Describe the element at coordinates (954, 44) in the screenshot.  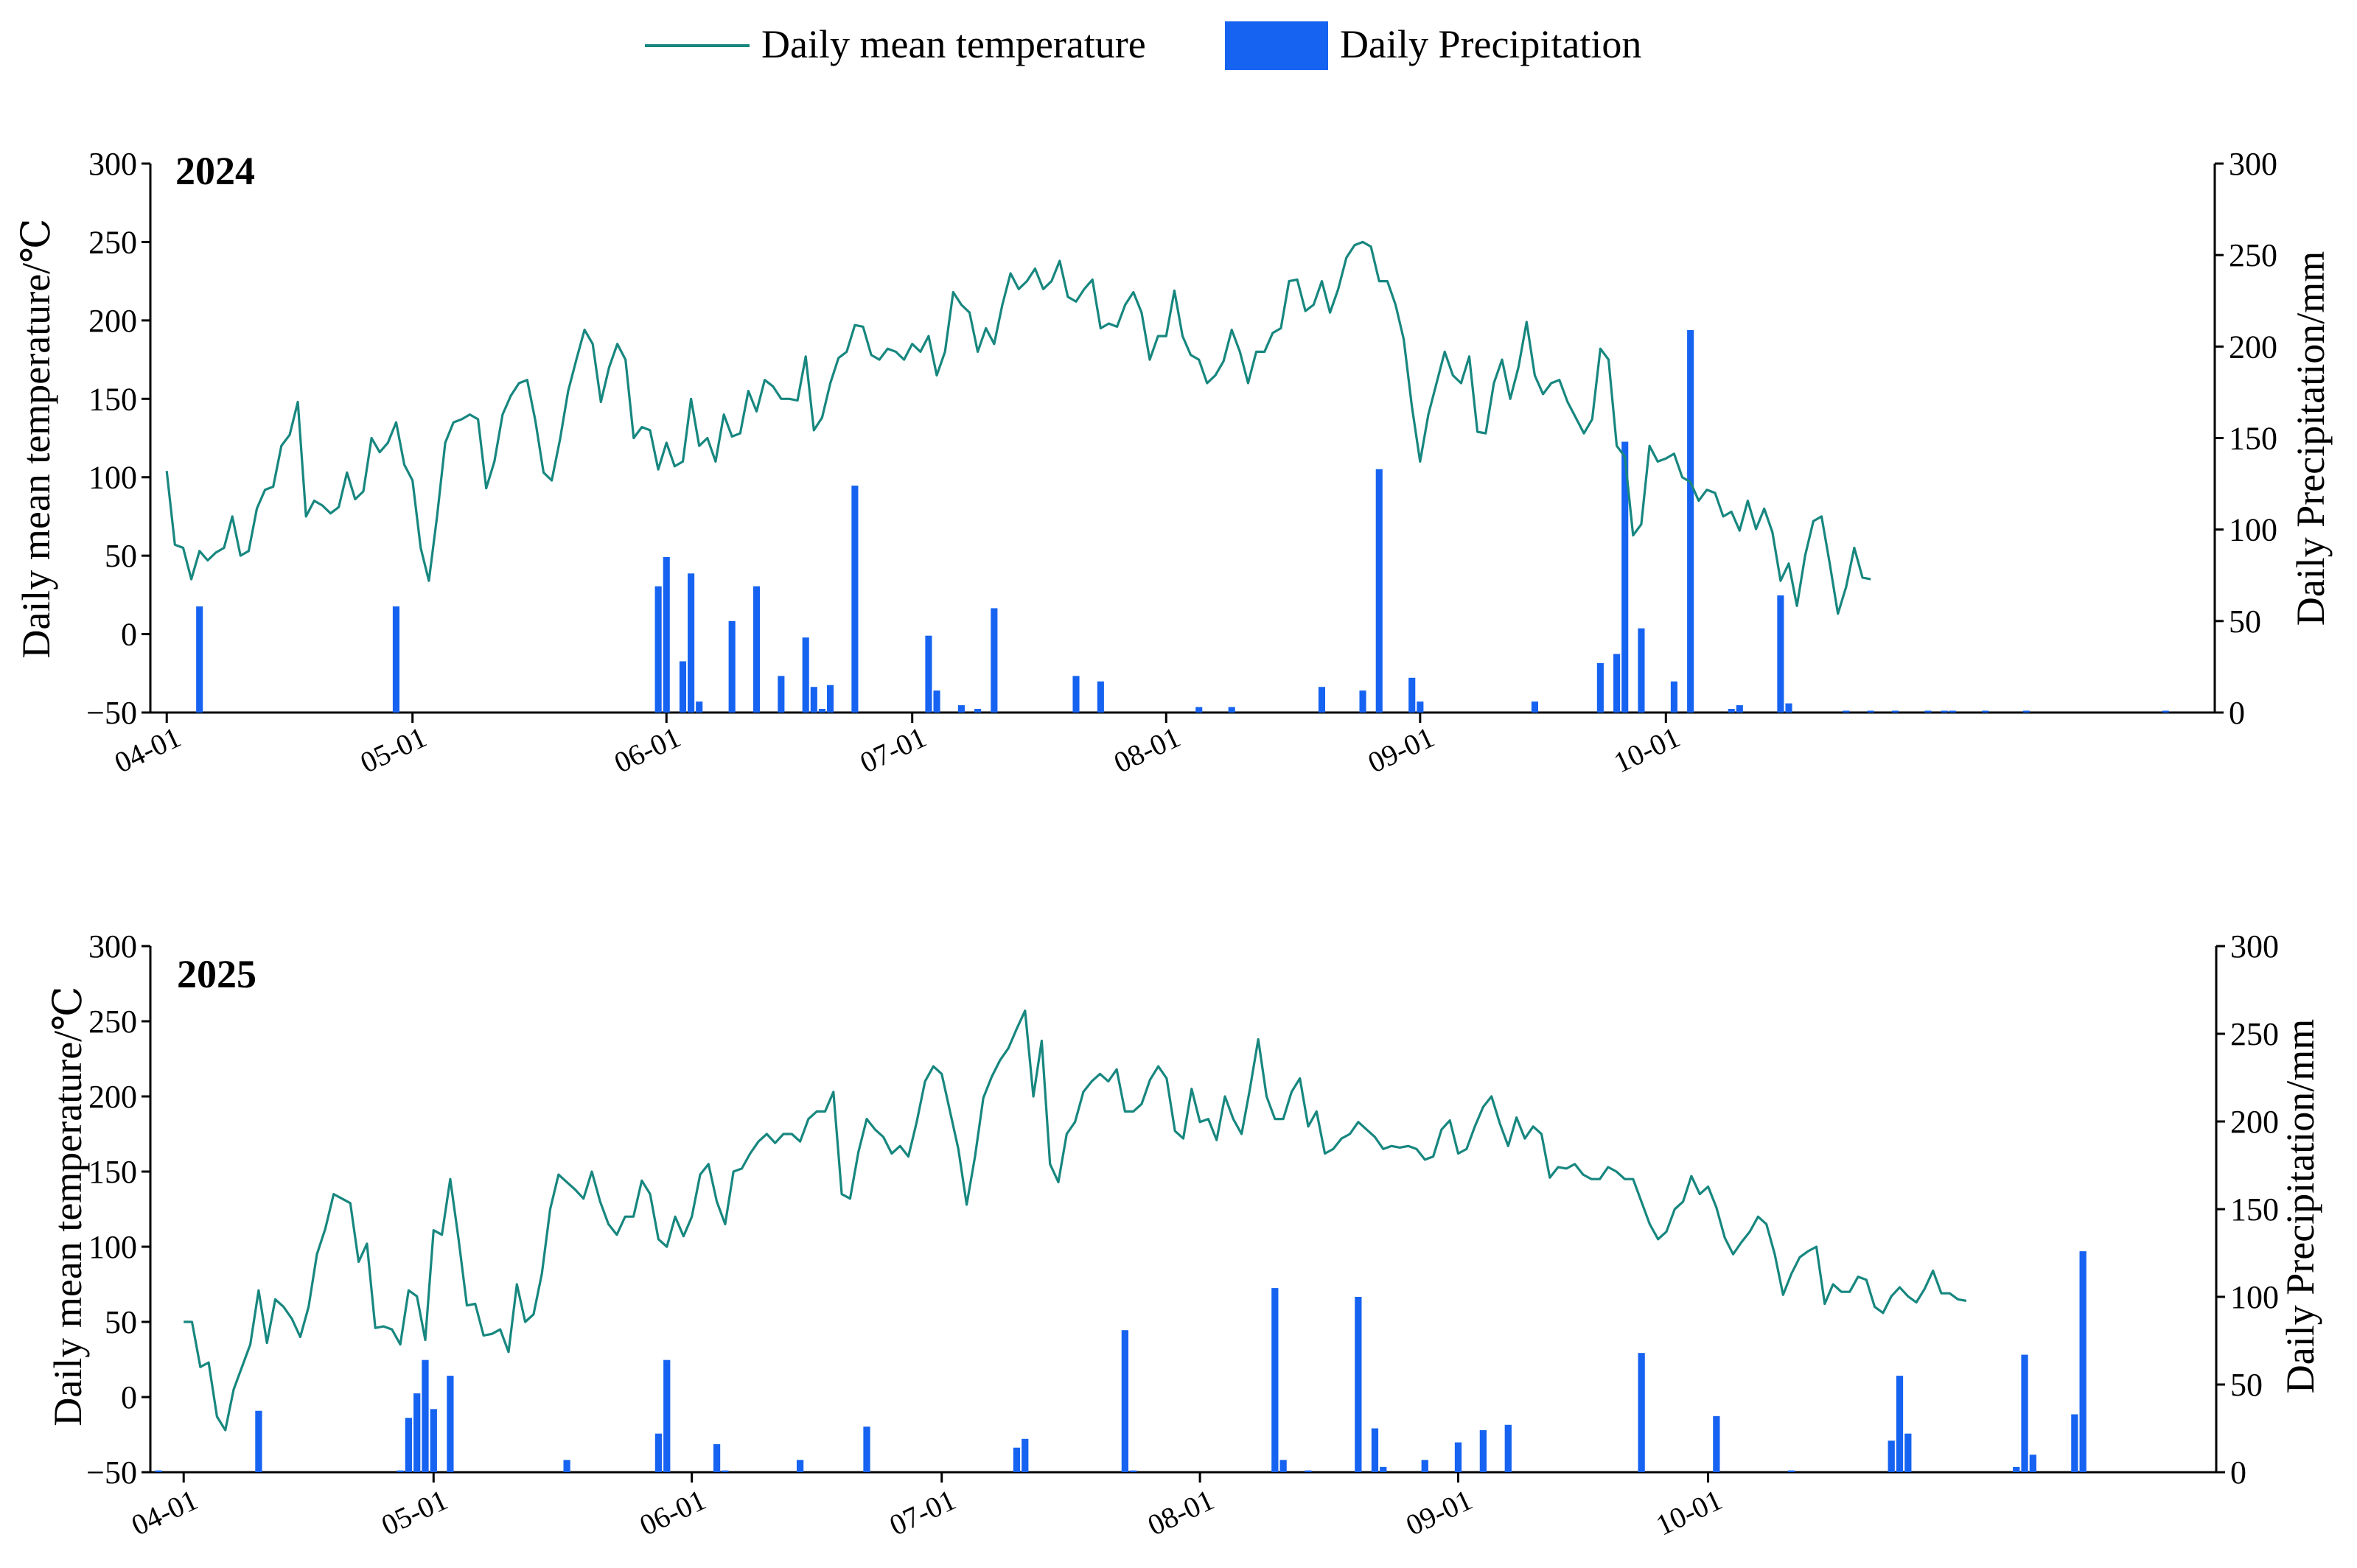
I see `legend-temperature-label: Daily mean temperature` at that location.